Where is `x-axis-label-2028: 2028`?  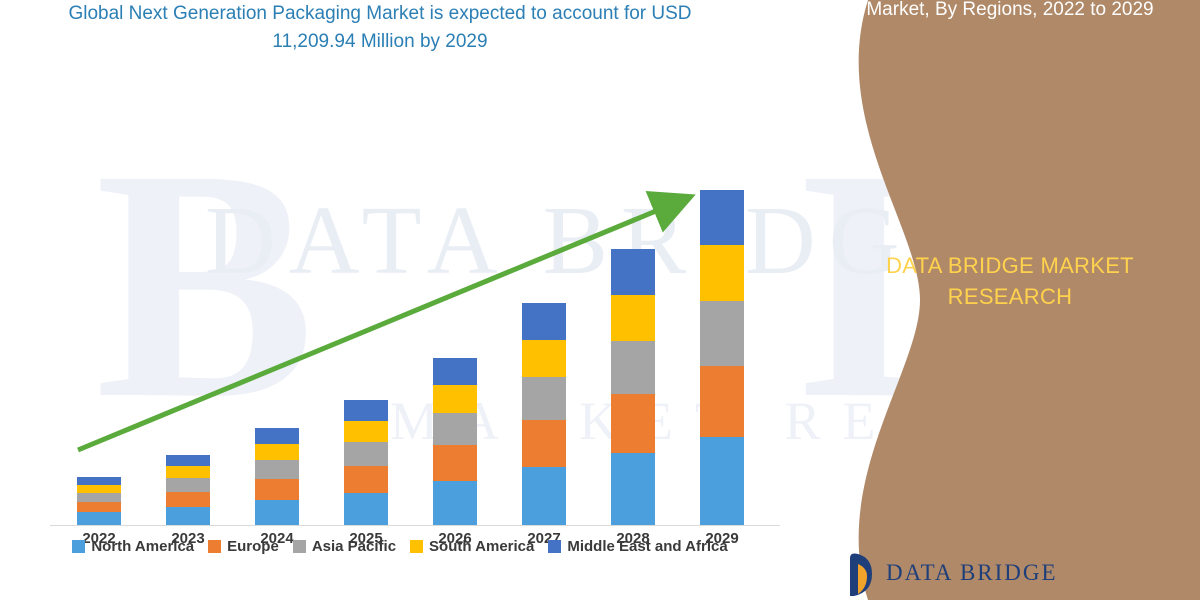 x-axis-label-2028: 2028 is located at coordinates (633, 538).